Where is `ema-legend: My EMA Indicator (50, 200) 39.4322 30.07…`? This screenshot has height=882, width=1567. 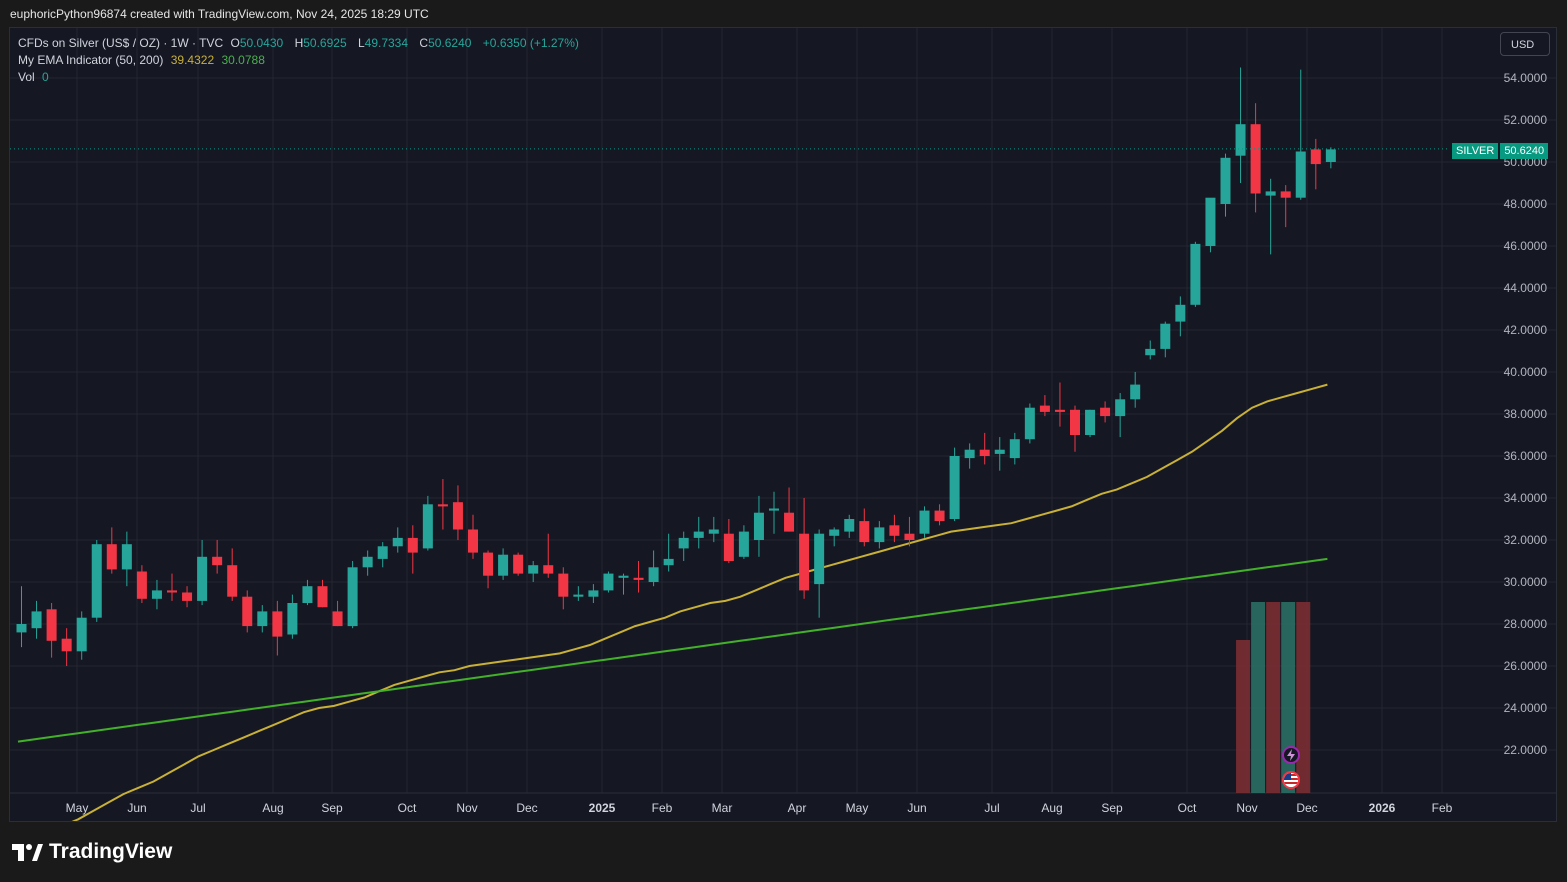 ema-legend: My EMA Indicator (50, 200) 39.4322 30.07… is located at coordinates (143, 60).